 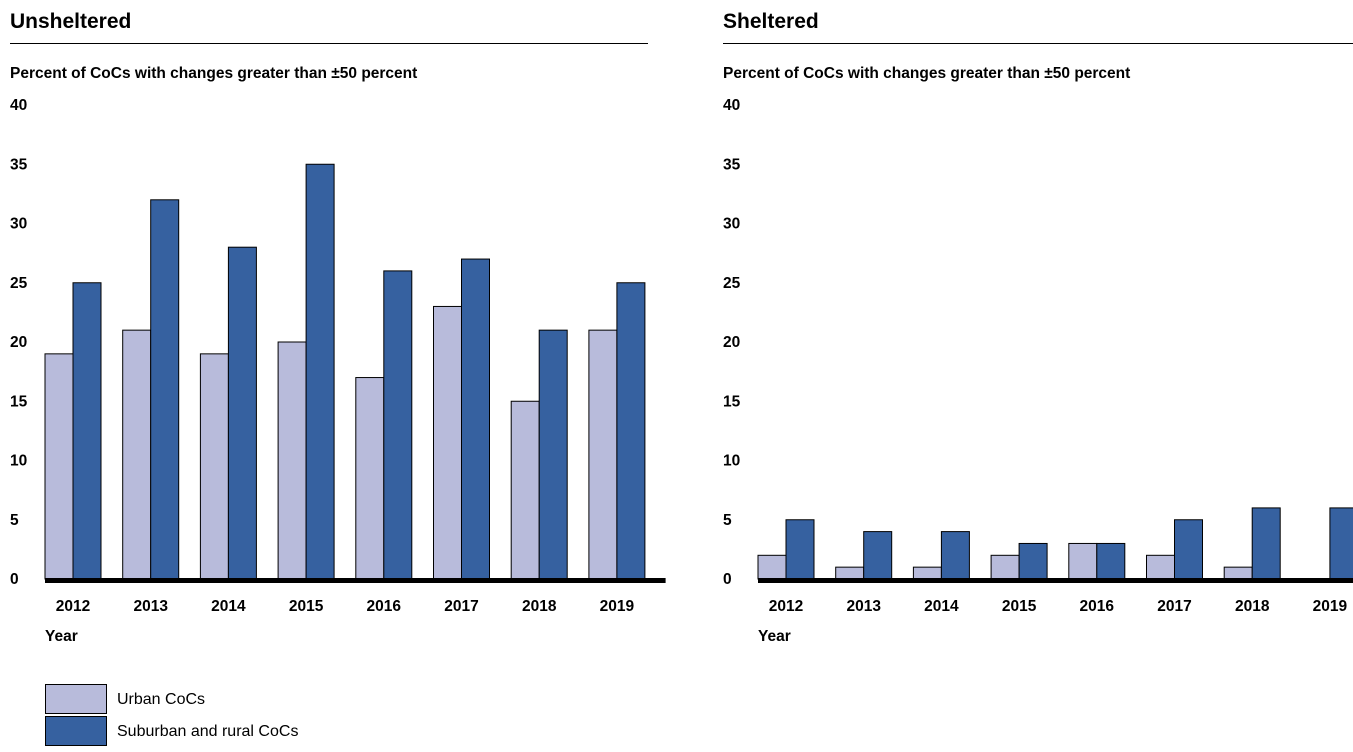 What do you see at coordinates (161, 699) in the screenshot?
I see `legend-label-urban: Urban CoCs` at bounding box center [161, 699].